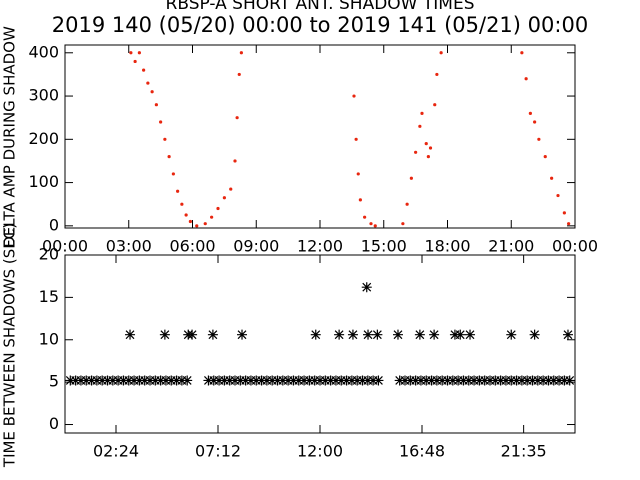  Describe the element at coordinates (256, 246) in the screenshot. I see `x-tick-label: 09:00` at that location.